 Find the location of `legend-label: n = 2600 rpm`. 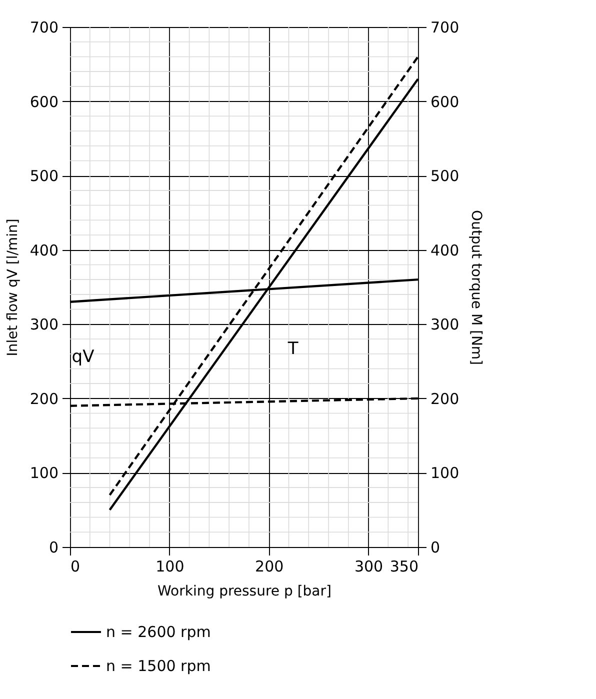

legend-label: n = 2600 rpm is located at coordinates (158, 632).